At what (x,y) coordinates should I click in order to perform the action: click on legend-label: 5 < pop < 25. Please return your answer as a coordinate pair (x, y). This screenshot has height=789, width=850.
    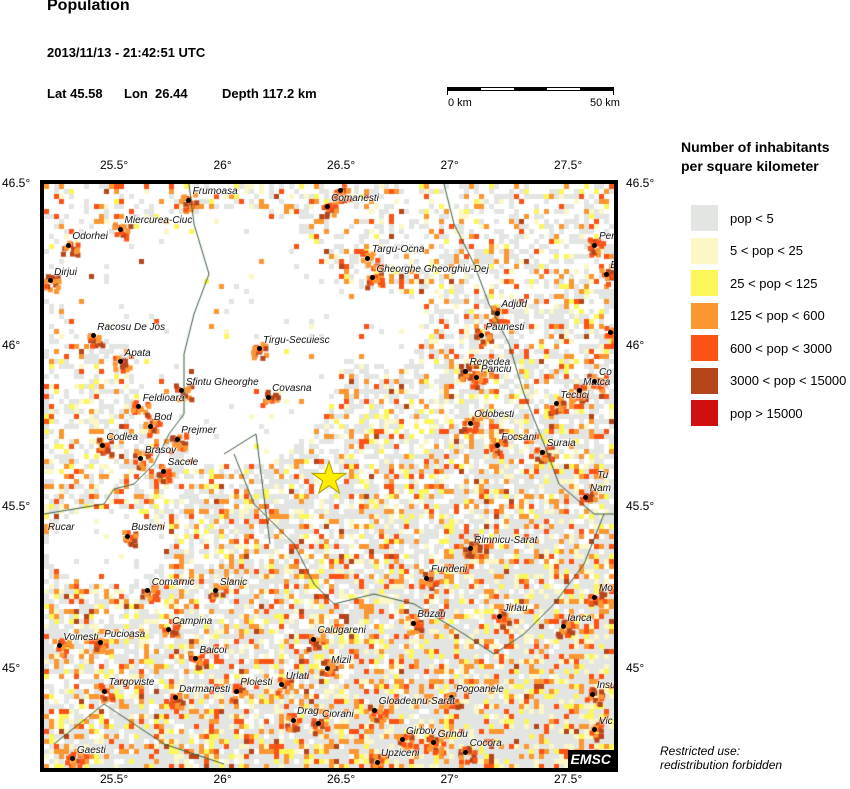
    Looking at the image, I should click on (767, 250).